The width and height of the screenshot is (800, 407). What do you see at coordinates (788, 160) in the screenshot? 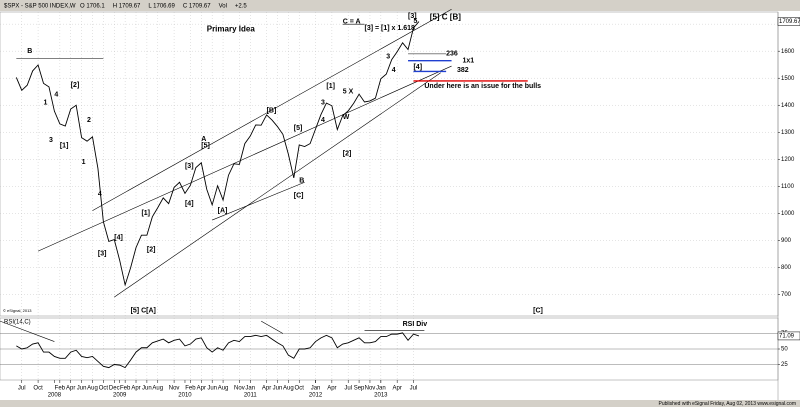
I see `y-tick-label: 1200` at bounding box center [788, 160].